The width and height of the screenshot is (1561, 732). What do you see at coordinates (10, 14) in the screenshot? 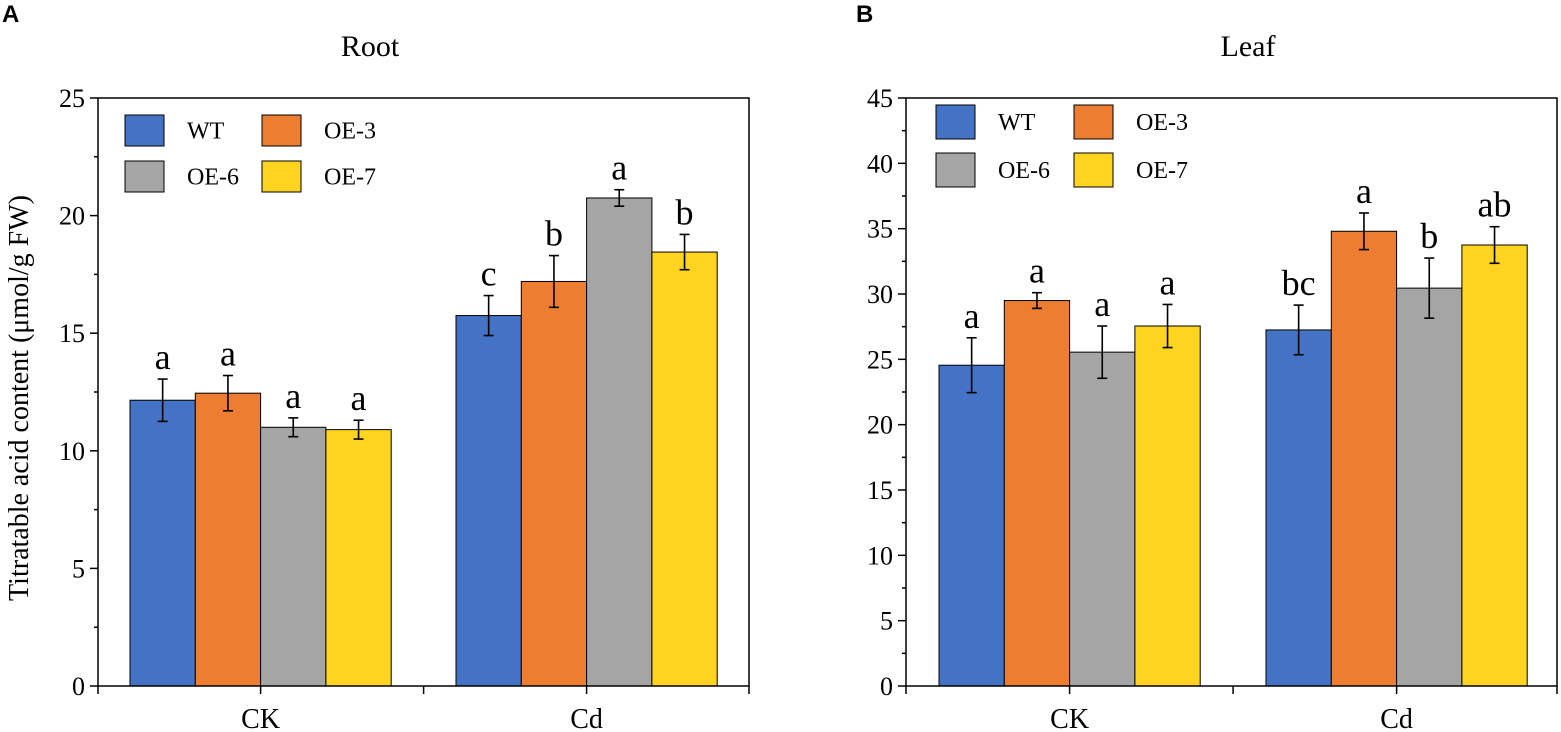
I see `panel-letter: A` at bounding box center [10, 14].